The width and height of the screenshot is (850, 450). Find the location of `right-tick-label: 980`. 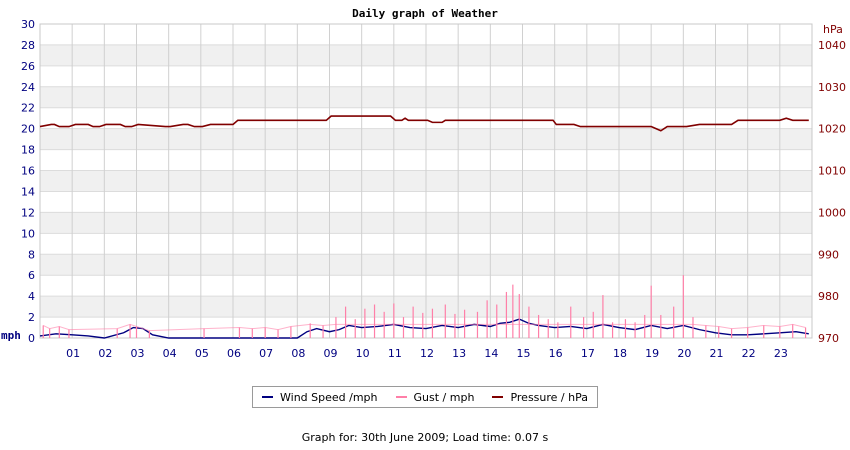

right-tick-label: 980 is located at coordinates (828, 296).